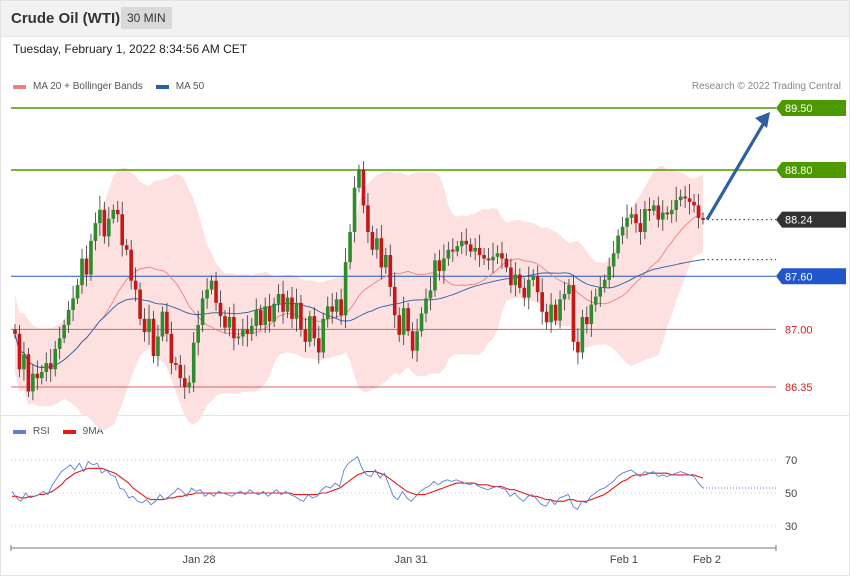 The width and height of the screenshot is (850, 576). What do you see at coordinates (799, 330) in the screenshot?
I see `level-label: 87.00` at bounding box center [799, 330].